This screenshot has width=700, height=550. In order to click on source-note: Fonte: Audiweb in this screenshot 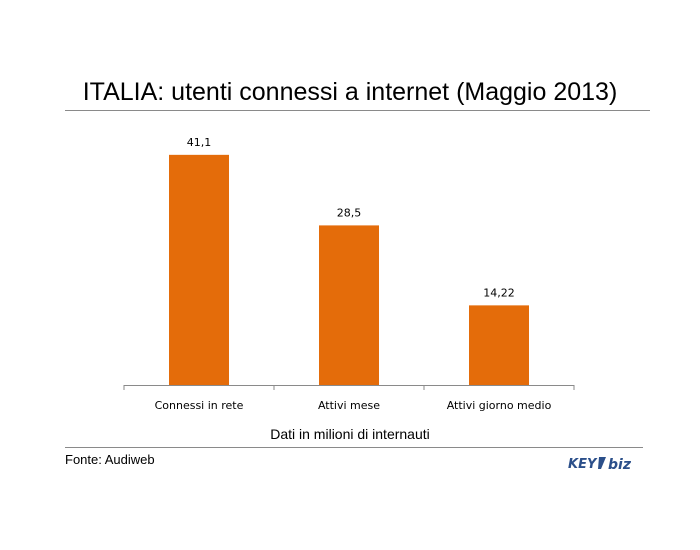, I will do `click(110, 459)`.